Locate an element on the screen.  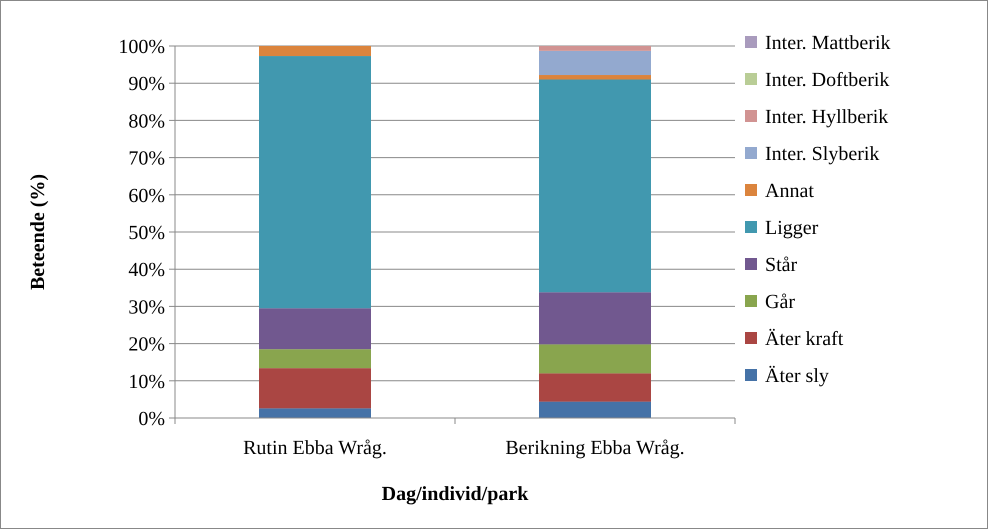
x-axis-title: Dag/individ/park is located at coordinates (456, 494).